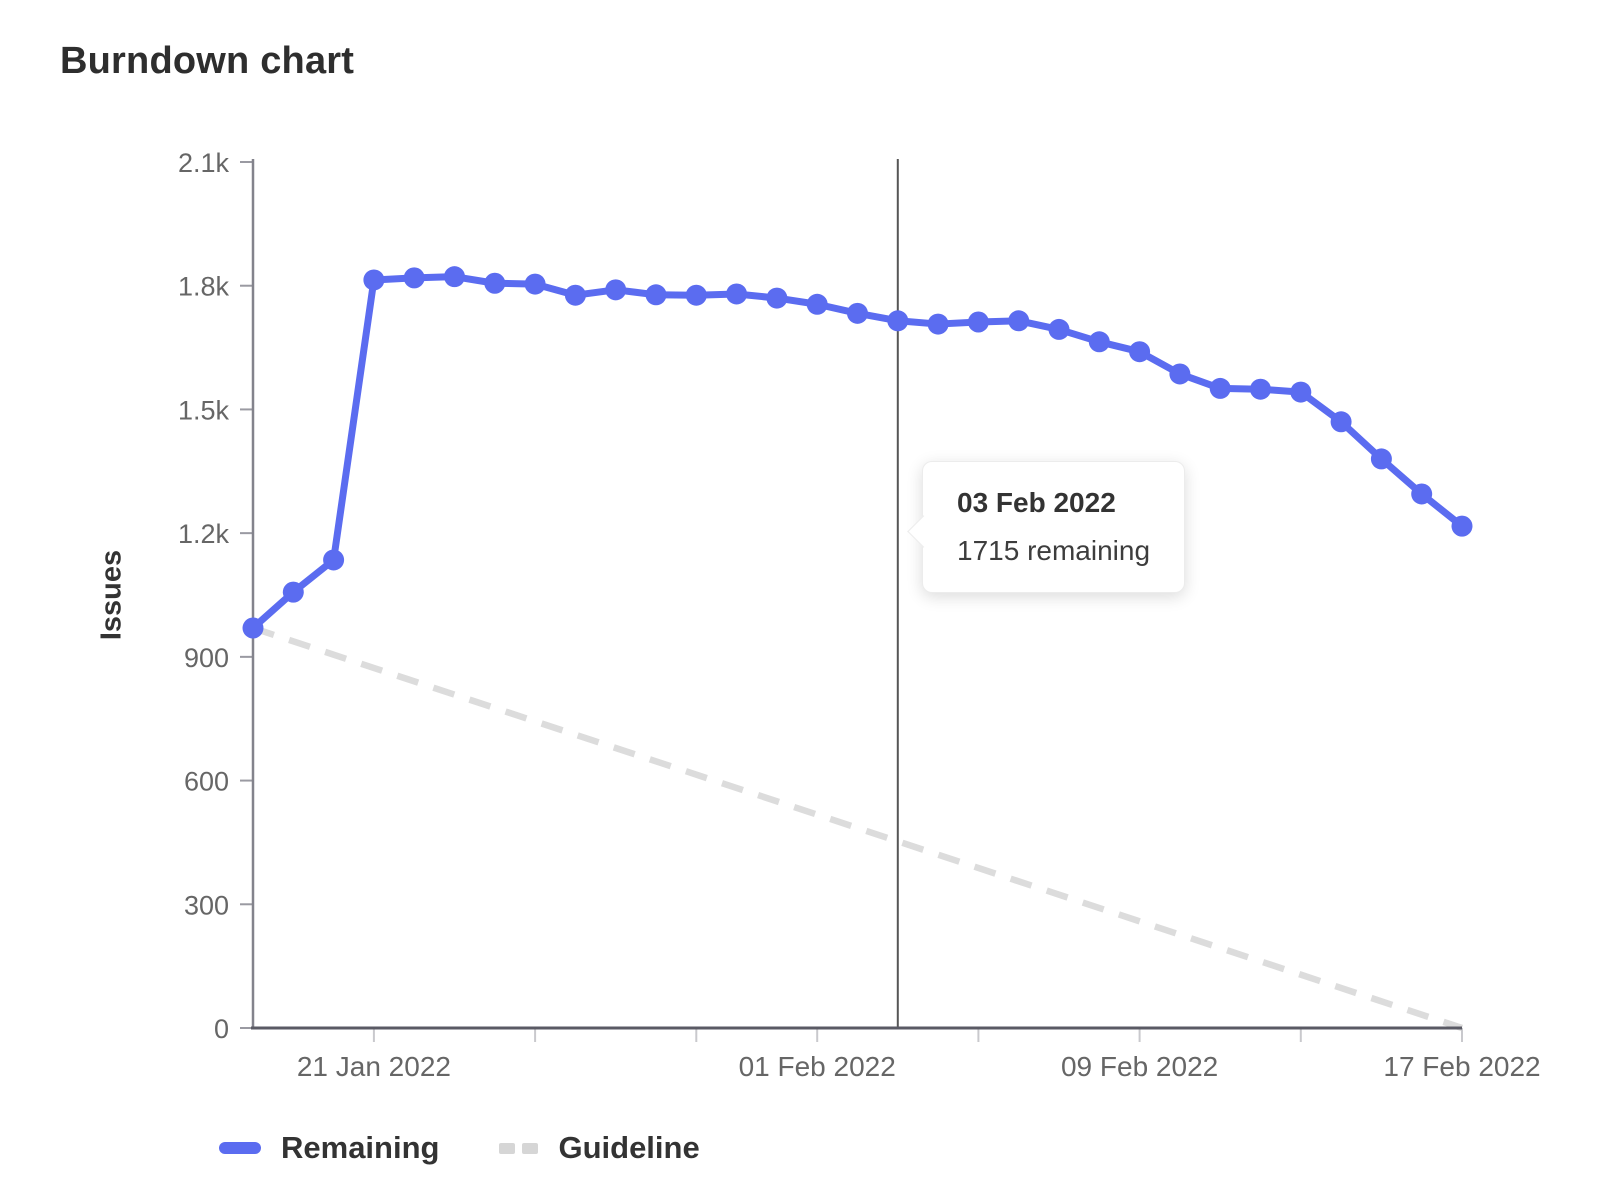 This screenshot has width=1622, height=1204. Describe the element at coordinates (360, 1147) in the screenshot. I see `legend-label-remaining: Remaining` at that location.